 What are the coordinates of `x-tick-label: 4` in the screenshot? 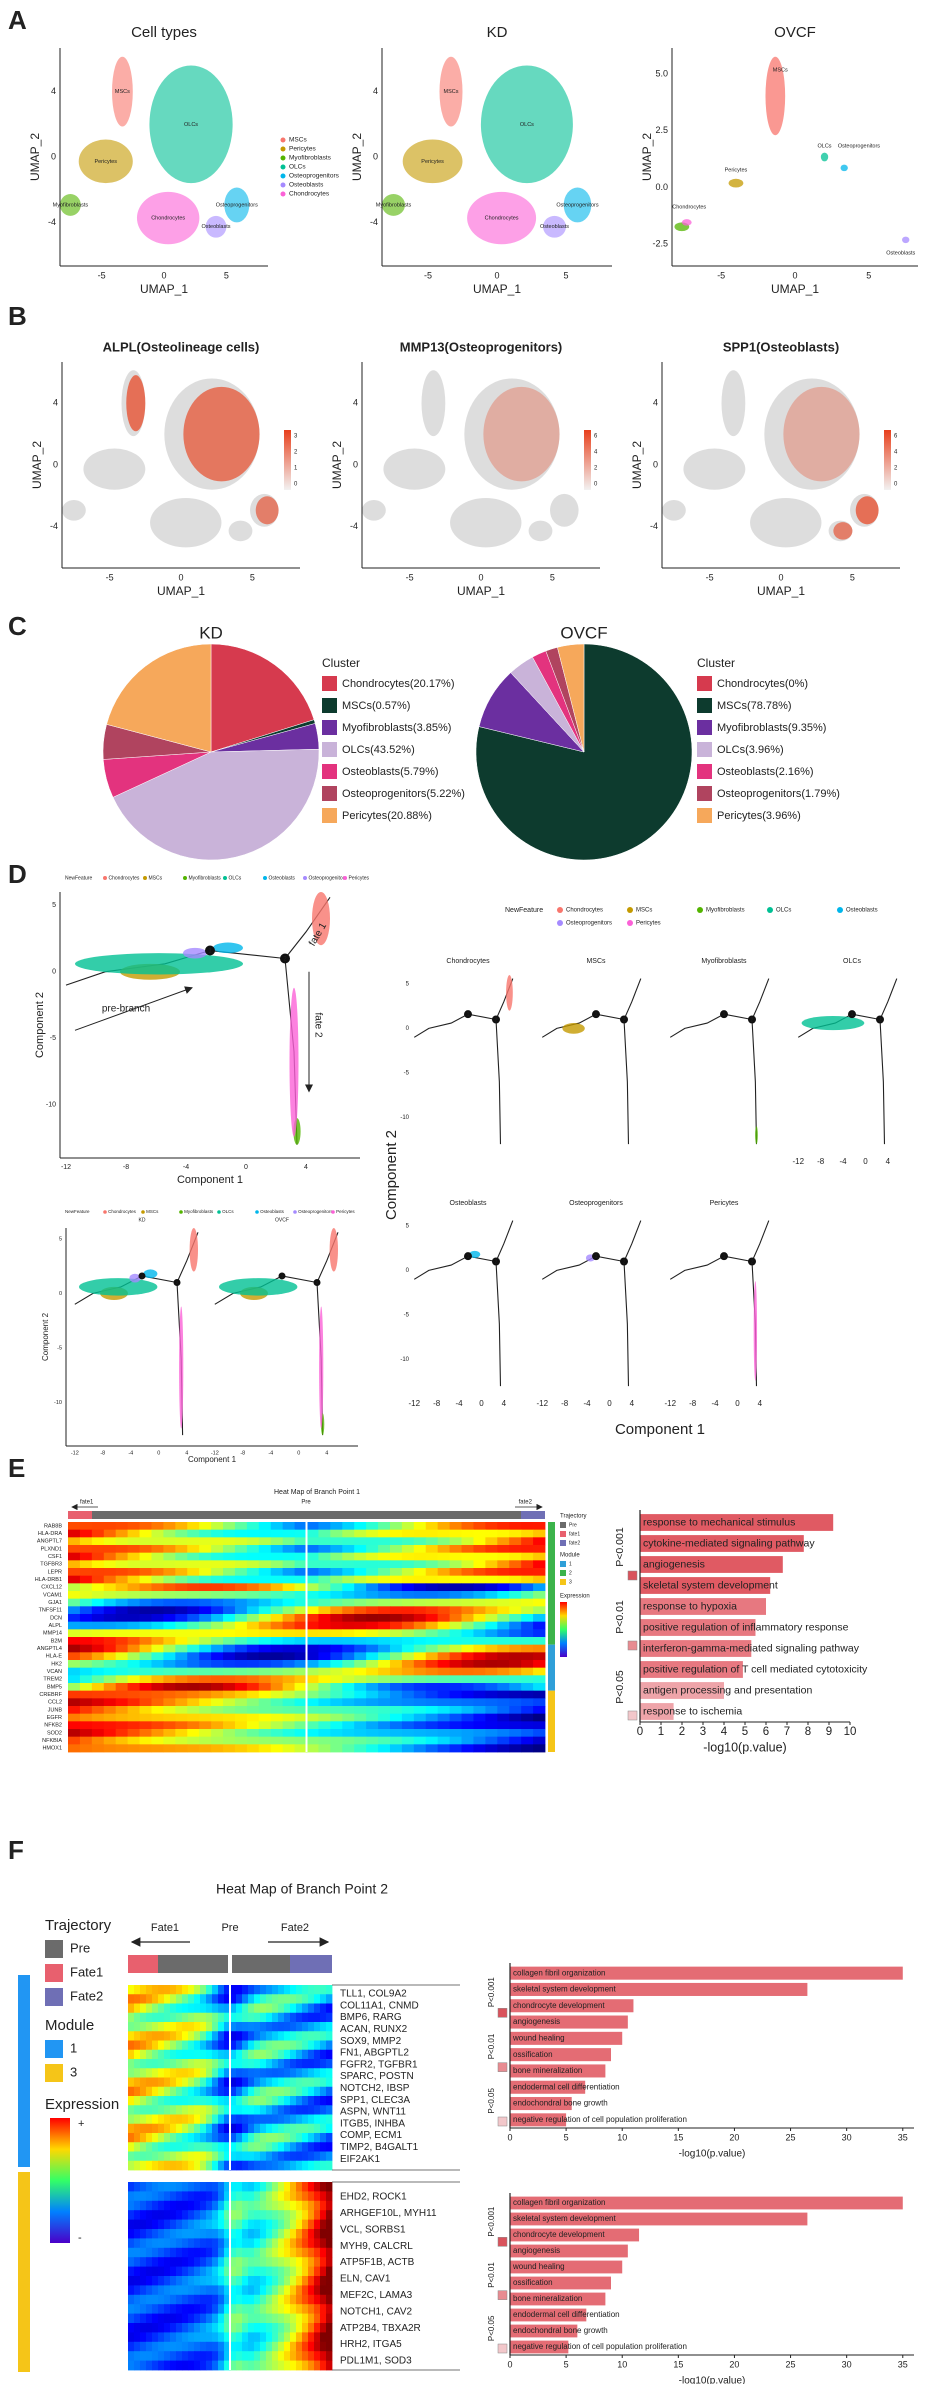 It's located at (632, 1403).